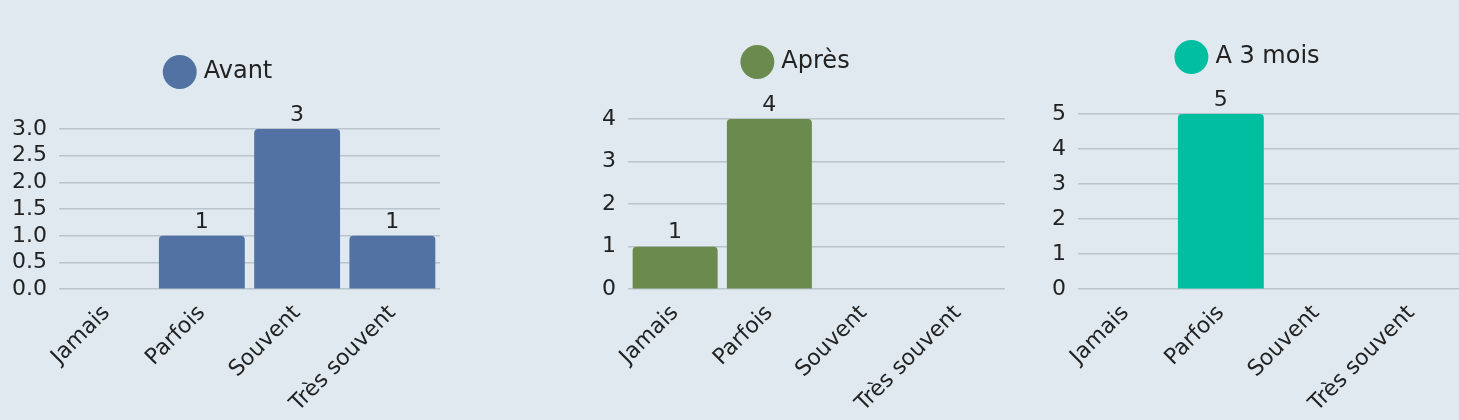  I want to click on legend-label: Avant, so click(238, 70).